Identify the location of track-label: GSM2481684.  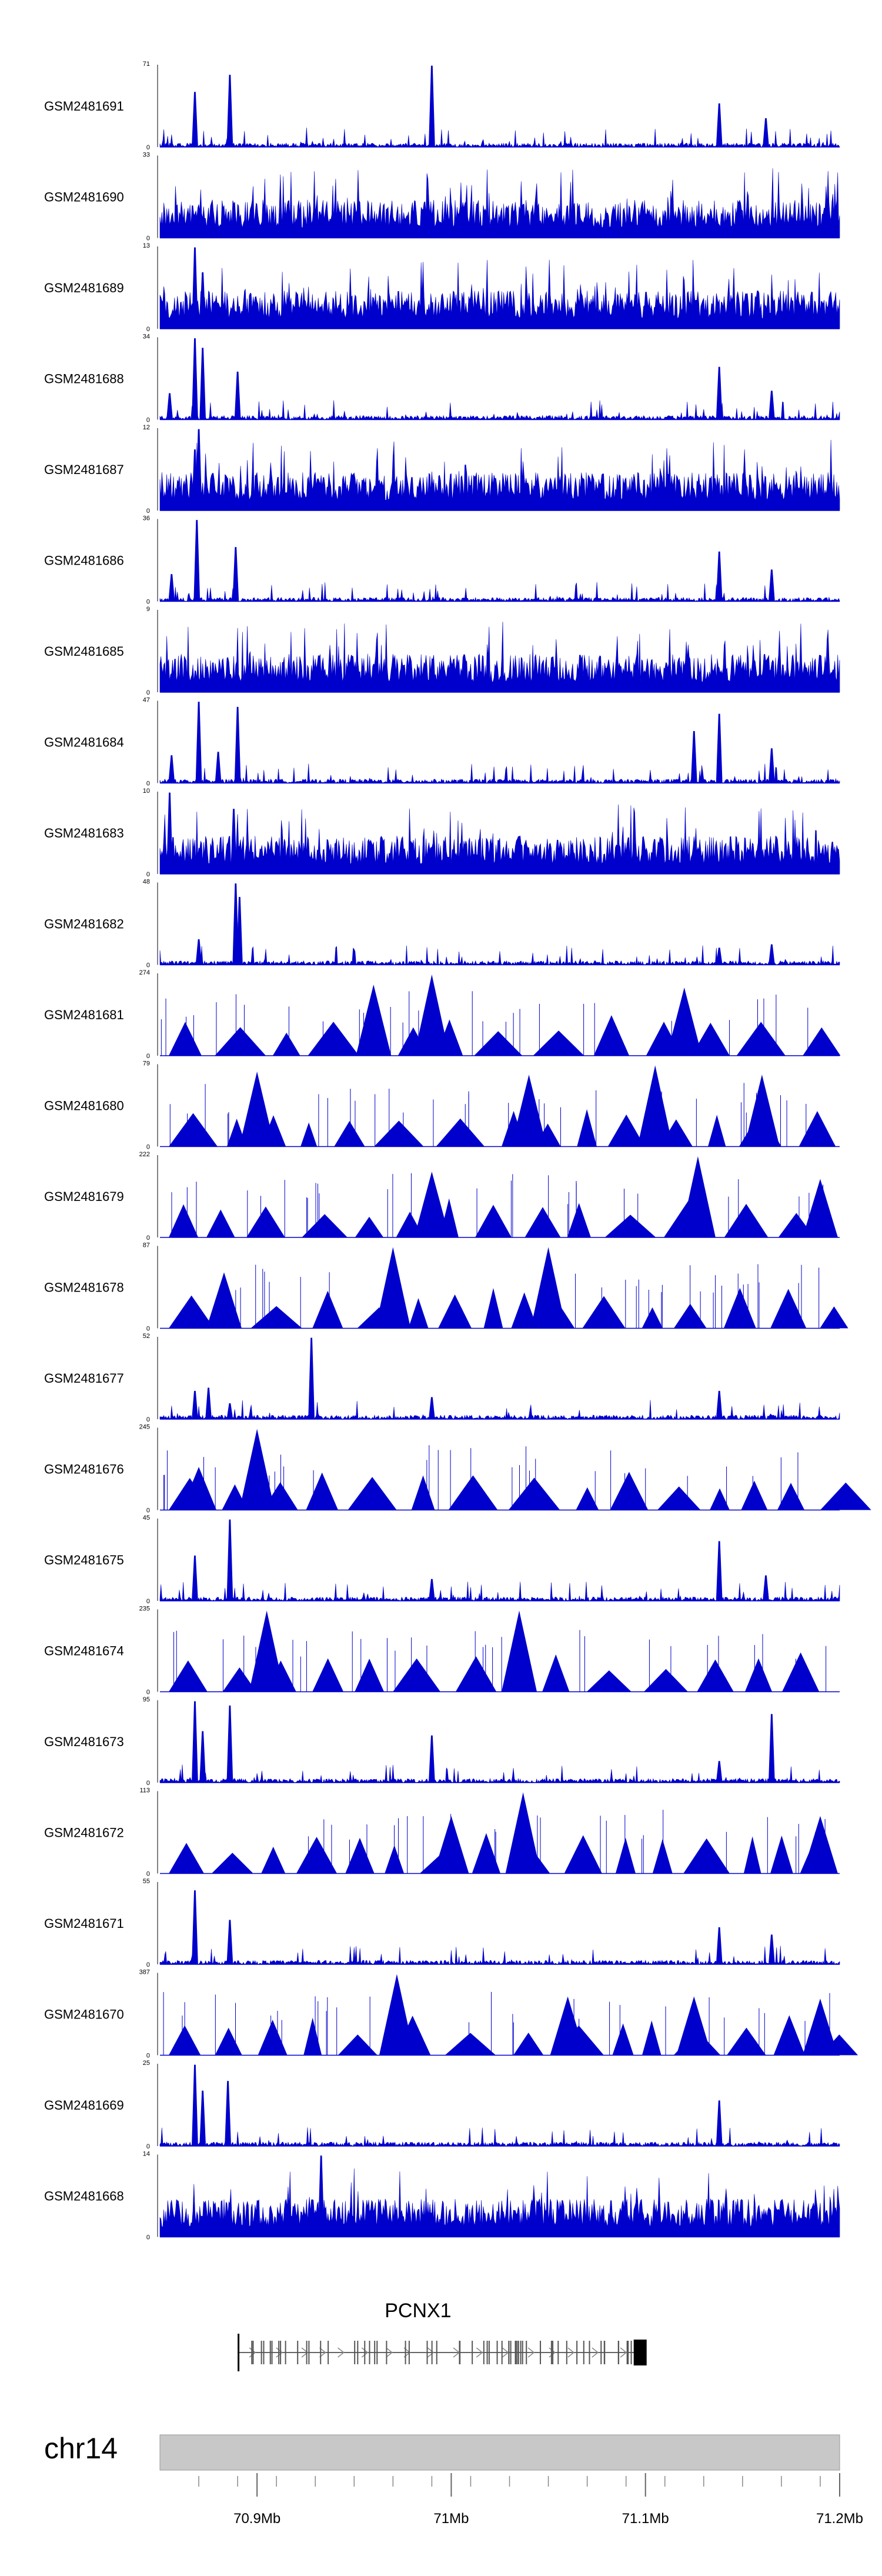
(84, 742).